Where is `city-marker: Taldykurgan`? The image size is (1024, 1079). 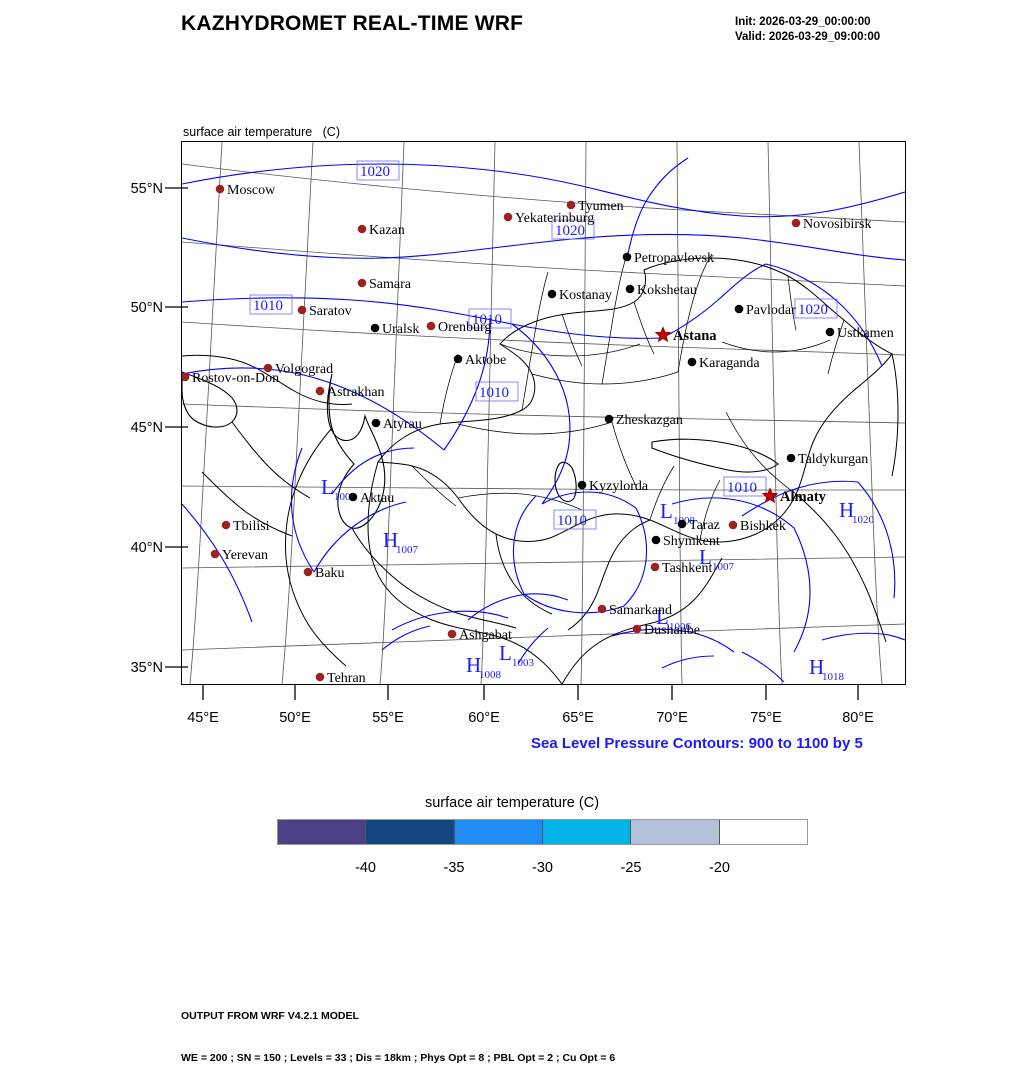
city-marker: Taldykurgan is located at coordinates (827, 459).